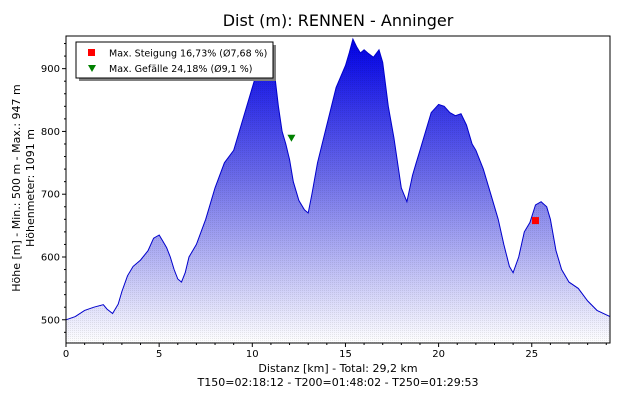 This screenshot has width=620, height=400. What do you see at coordinates (438, 354) in the screenshot?
I see `x-tick-label: 20` at bounding box center [438, 354].